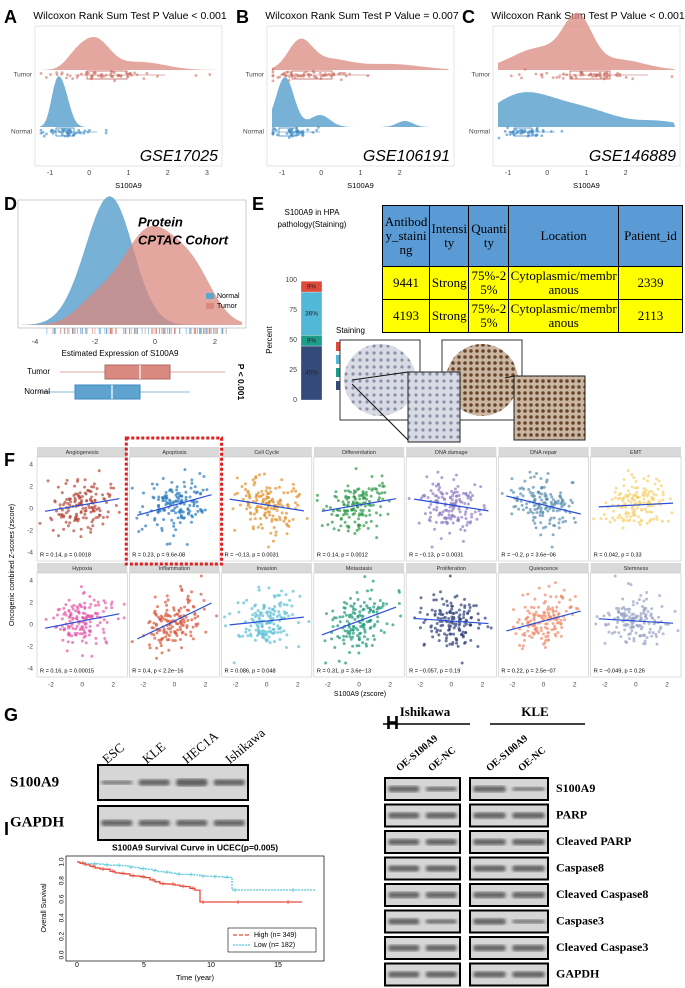 The width and height of the screenshot is (685, 988). Describe the element at coordinates (508, 173) in the screenshot. I see `x-tick-label: -1` at that location.